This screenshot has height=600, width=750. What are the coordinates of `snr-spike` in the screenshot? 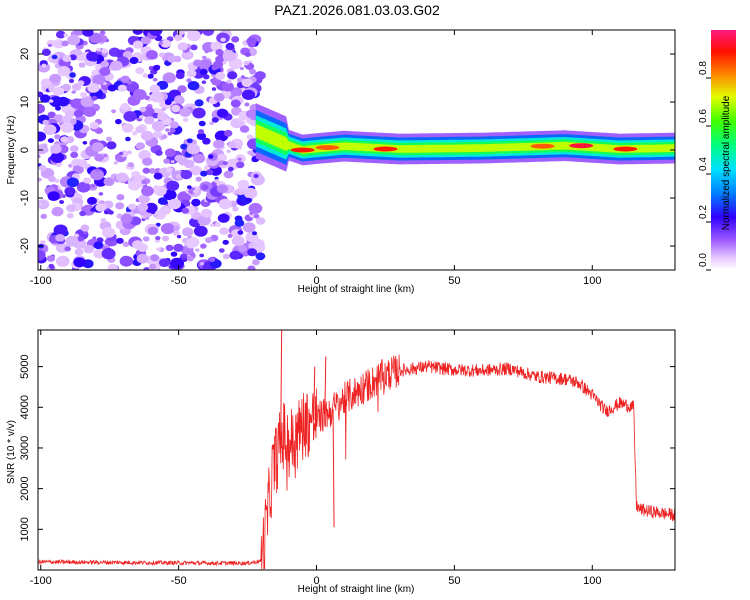 It's located at (314, 393).